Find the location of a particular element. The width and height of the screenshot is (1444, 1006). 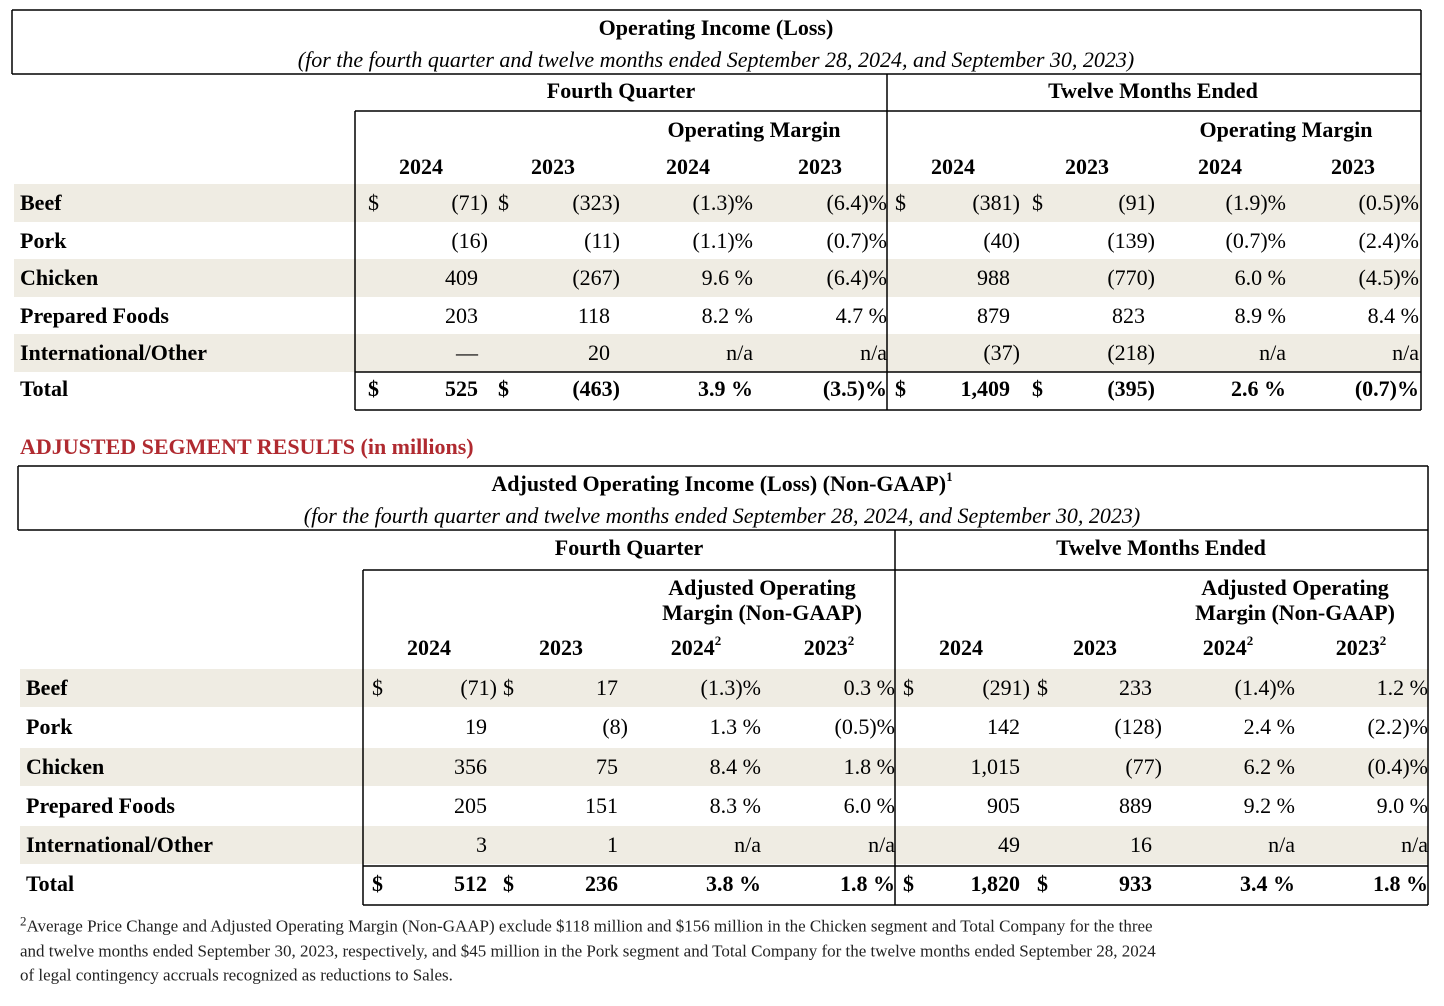

text: (37) is located at coordinates (1001, 352).